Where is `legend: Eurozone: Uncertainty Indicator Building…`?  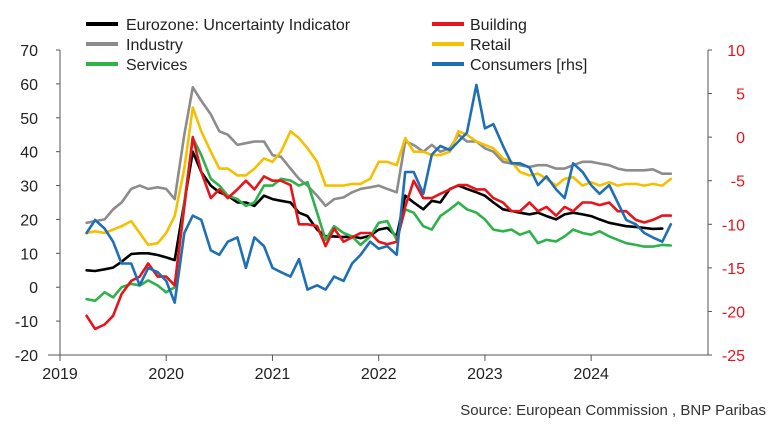
legend: Eurozone: Uncertainty Indicator Building… is located at coordinates (336, 45).